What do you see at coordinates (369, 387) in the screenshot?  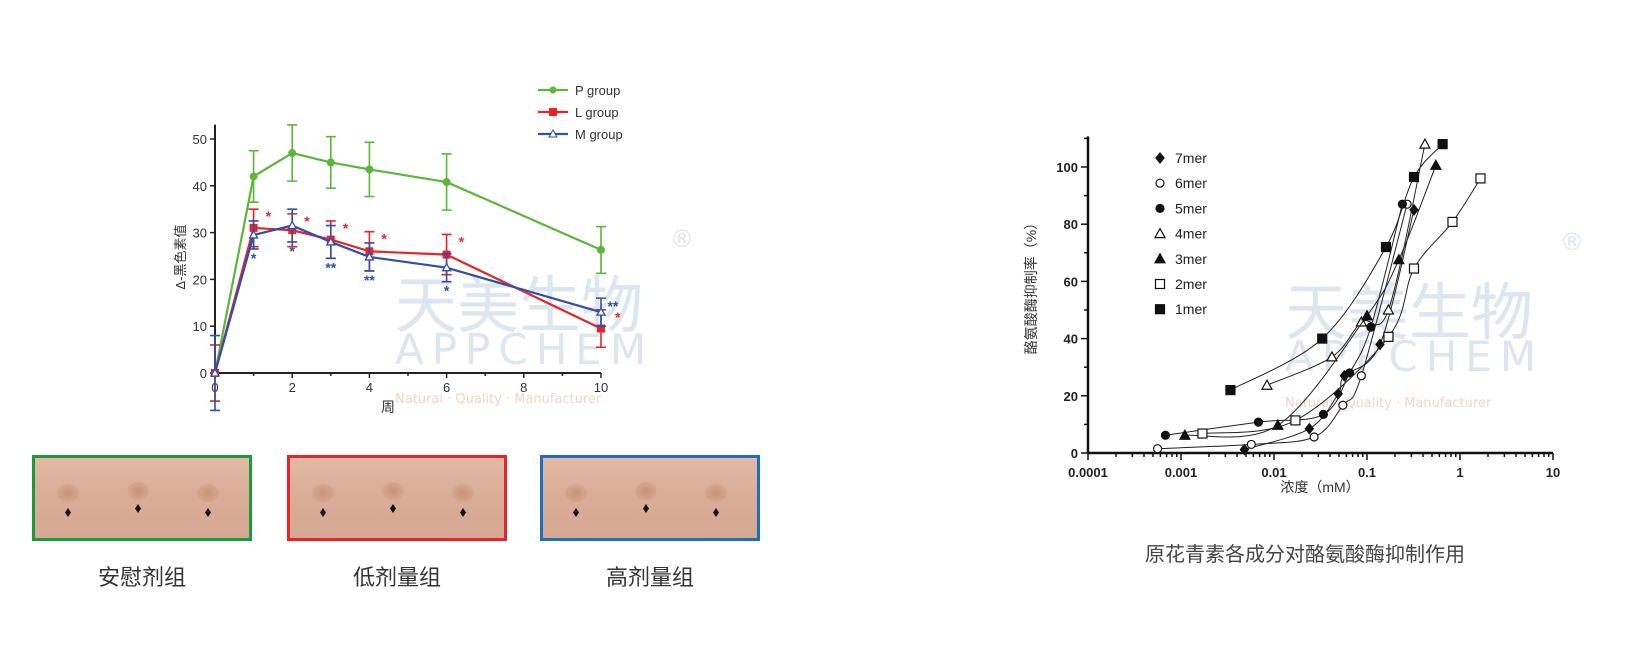 I see `x-tick-label: 4` at bounding box center [369, 387].